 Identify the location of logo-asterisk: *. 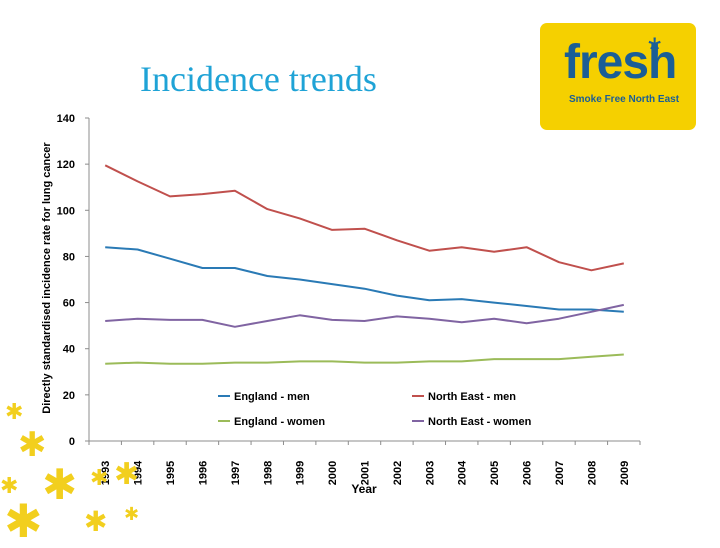
(655, 50).